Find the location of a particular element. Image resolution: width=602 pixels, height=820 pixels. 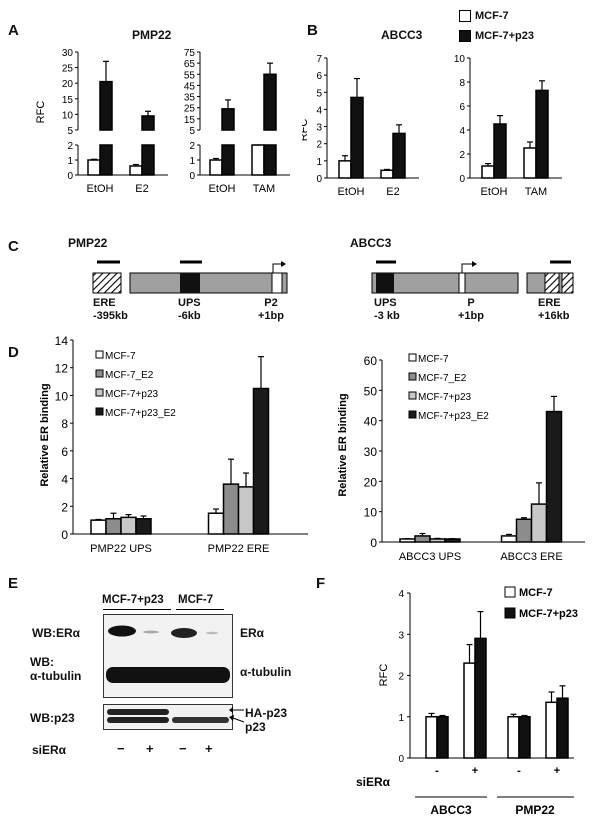

pmp22-ere-box is located at coordinates (107, 283).